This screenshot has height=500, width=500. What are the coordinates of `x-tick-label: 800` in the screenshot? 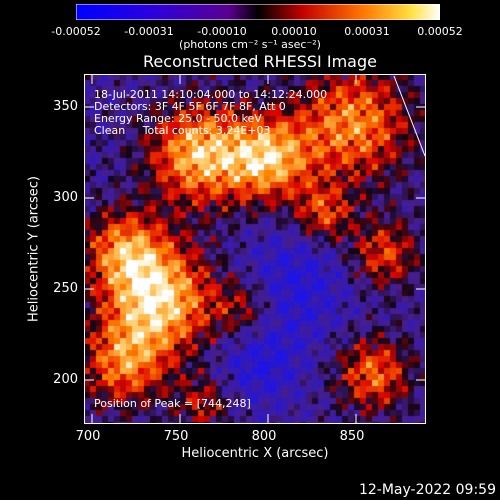 It's located at (264, 436).